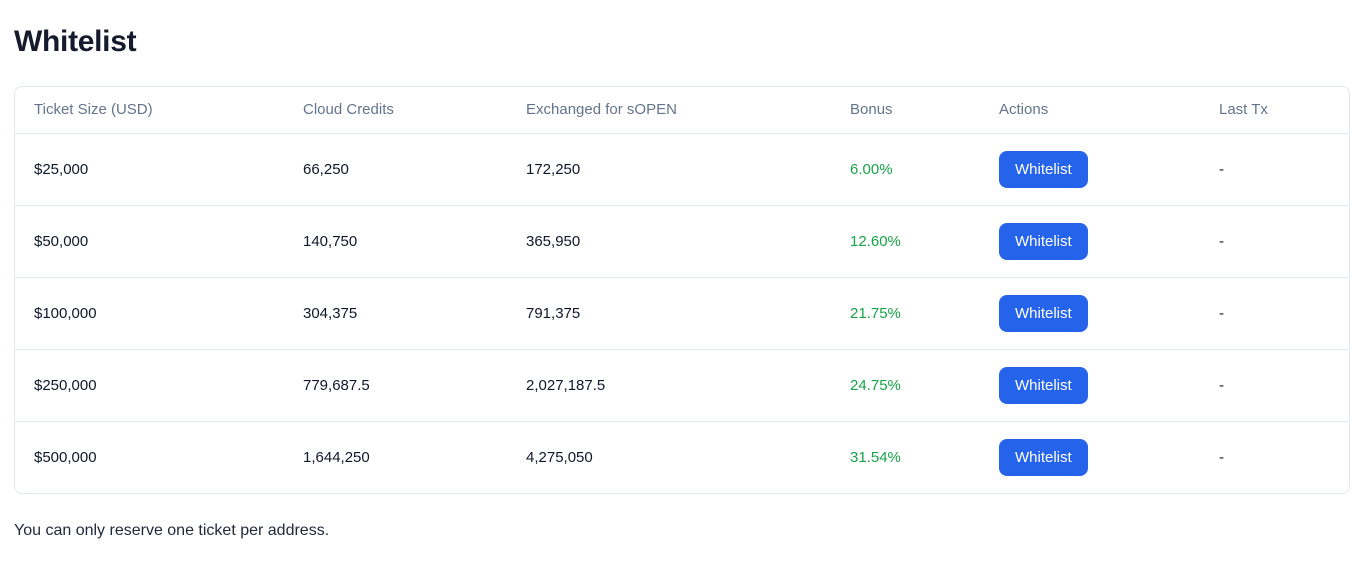 Image resolution: width=1366 pixels, height=564 pixels. Describe the element at coordinates (149, 241) in the screenshot. I see `ticket-size-cell: $50,000` at that location.